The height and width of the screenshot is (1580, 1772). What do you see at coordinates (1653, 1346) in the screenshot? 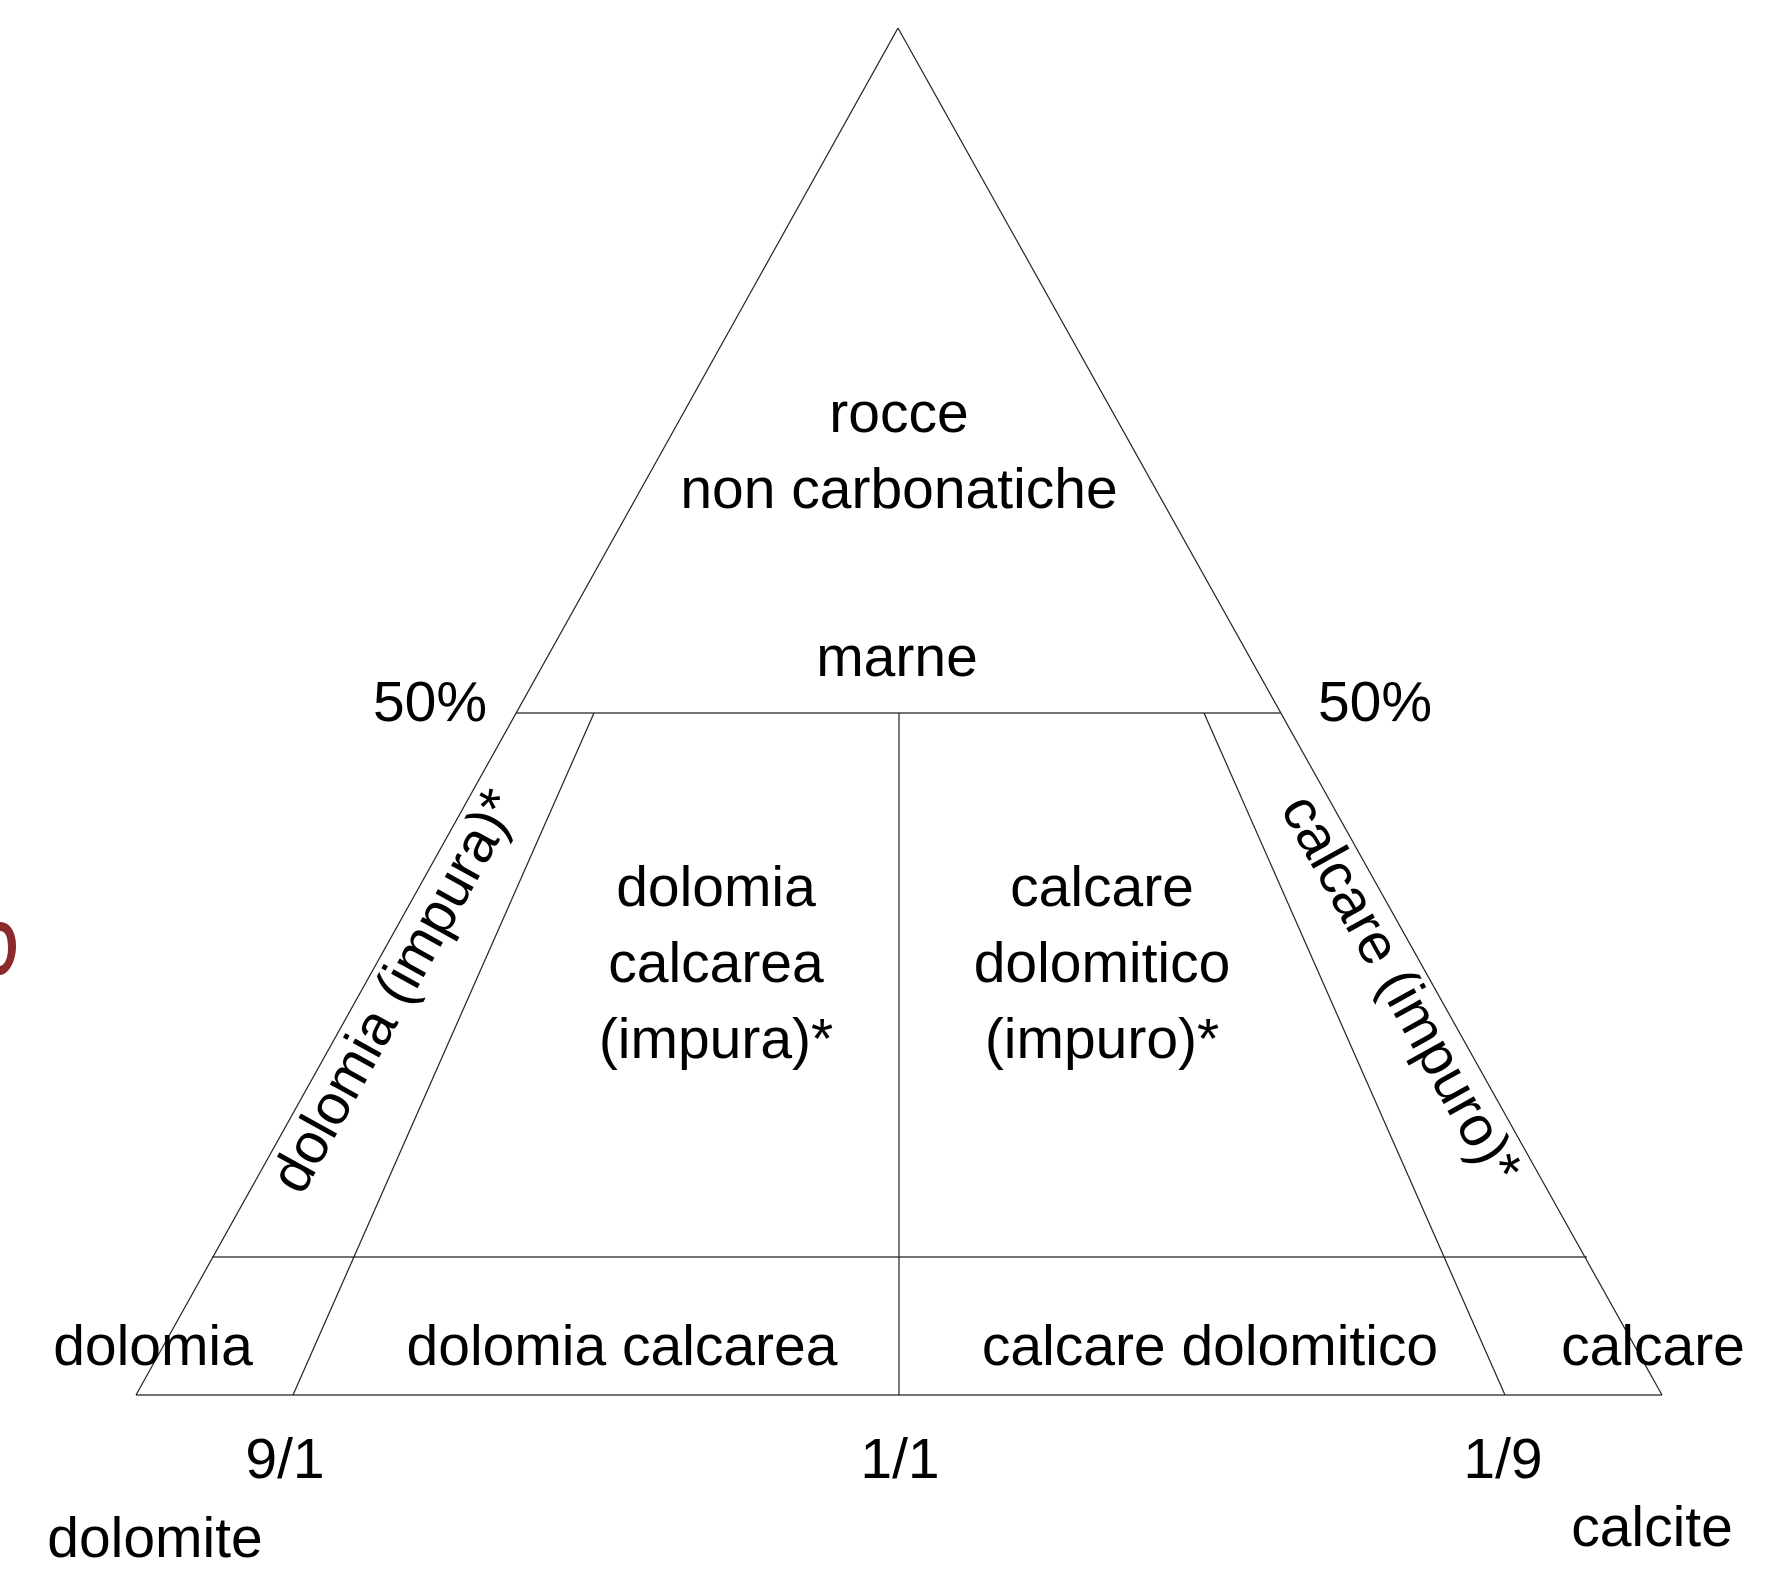
I see `region-calcare: calcare` at bounding box center [1653, 1346].